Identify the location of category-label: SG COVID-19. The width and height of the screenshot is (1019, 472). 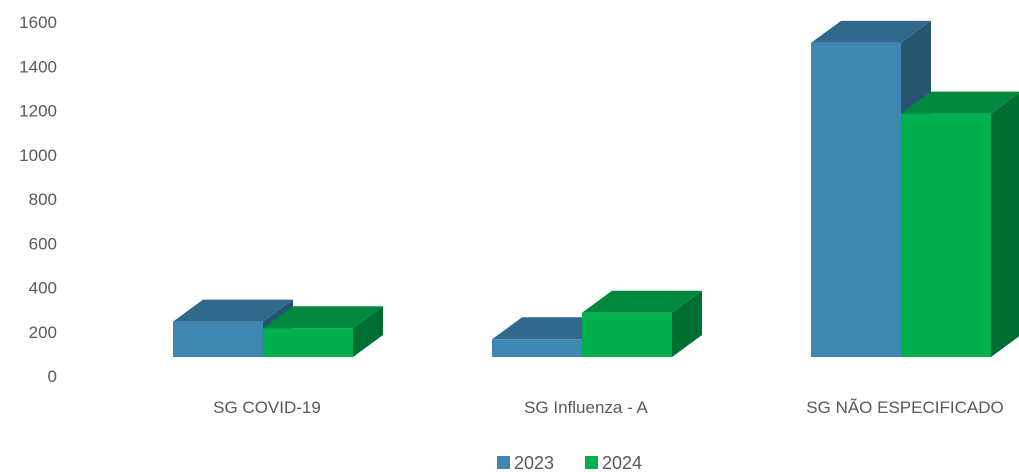
(267, 407).